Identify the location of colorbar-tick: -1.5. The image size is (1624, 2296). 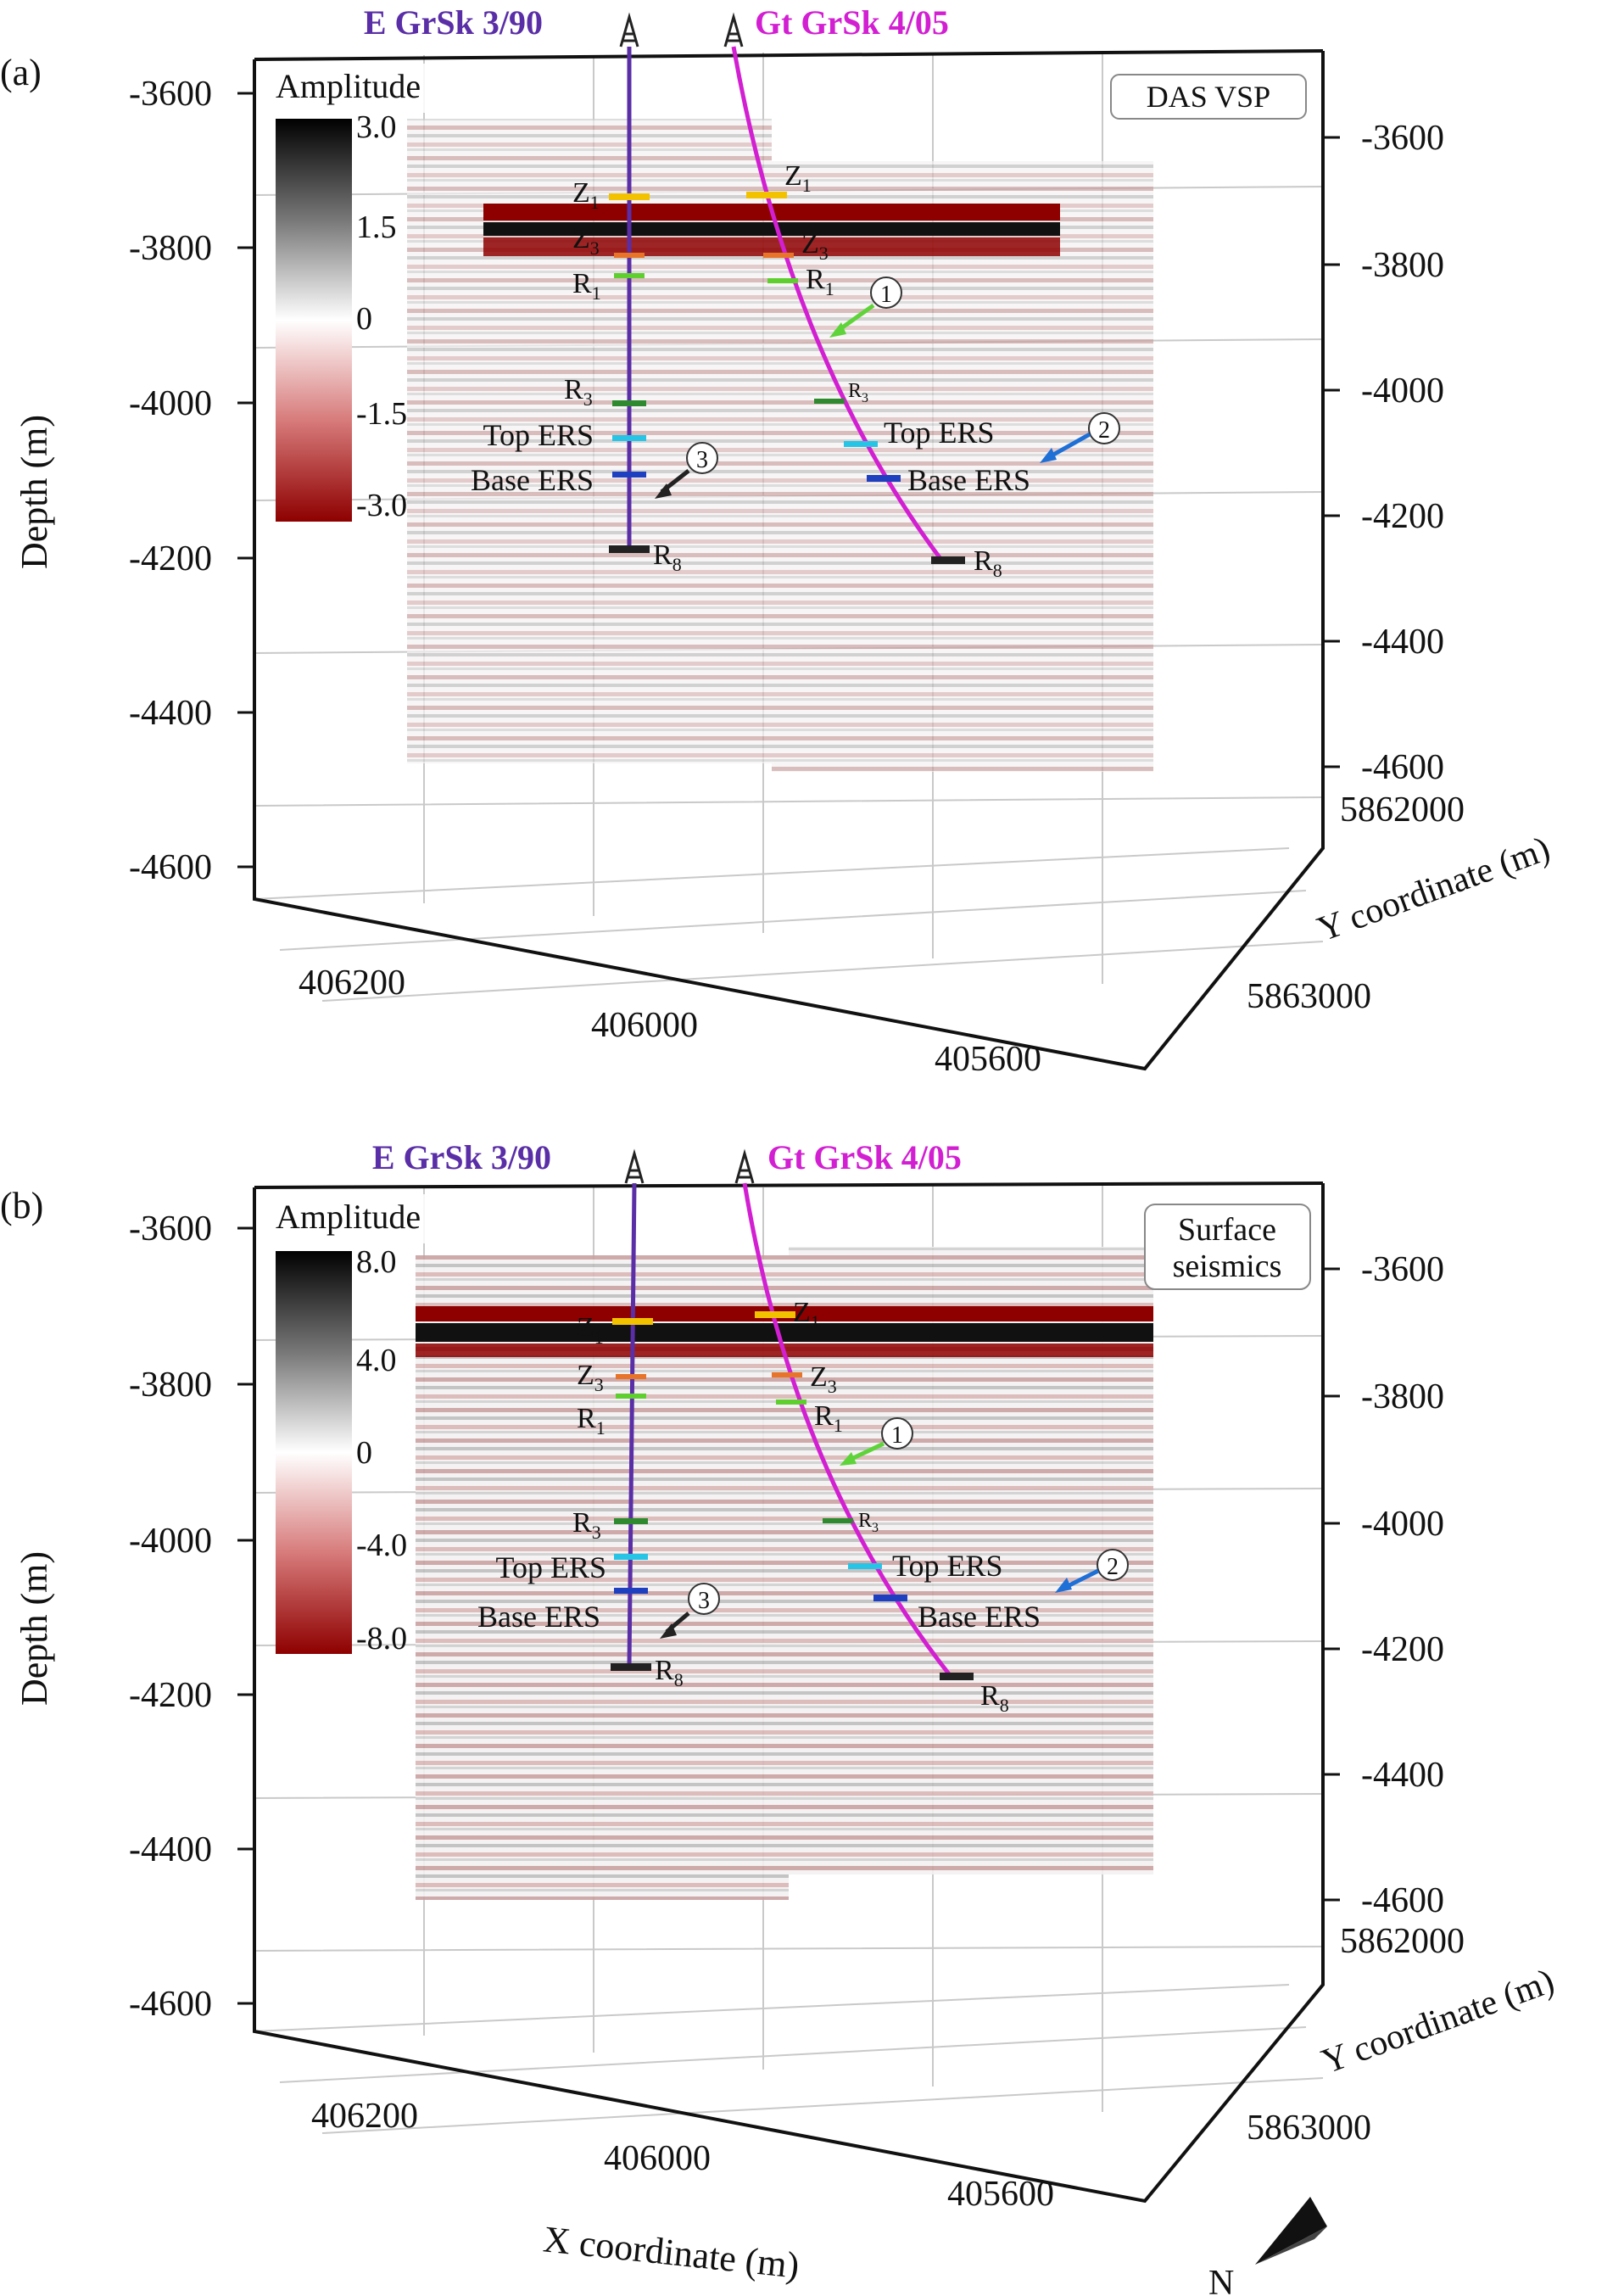
(382, 414).